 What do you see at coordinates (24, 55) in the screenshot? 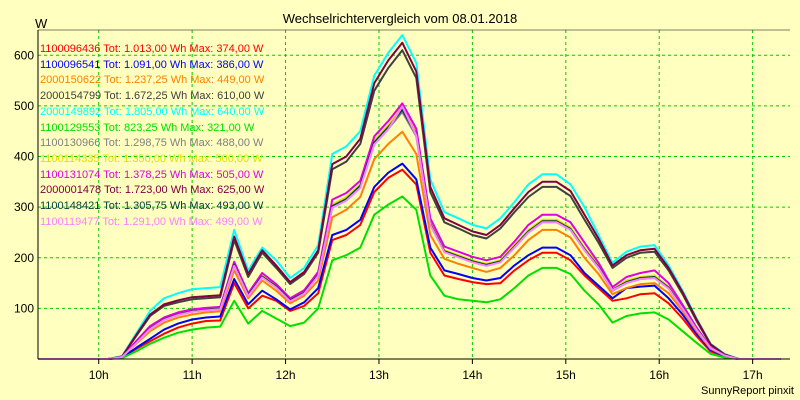
I see `y-tick-label: 600` at bounding box center [24, 55].